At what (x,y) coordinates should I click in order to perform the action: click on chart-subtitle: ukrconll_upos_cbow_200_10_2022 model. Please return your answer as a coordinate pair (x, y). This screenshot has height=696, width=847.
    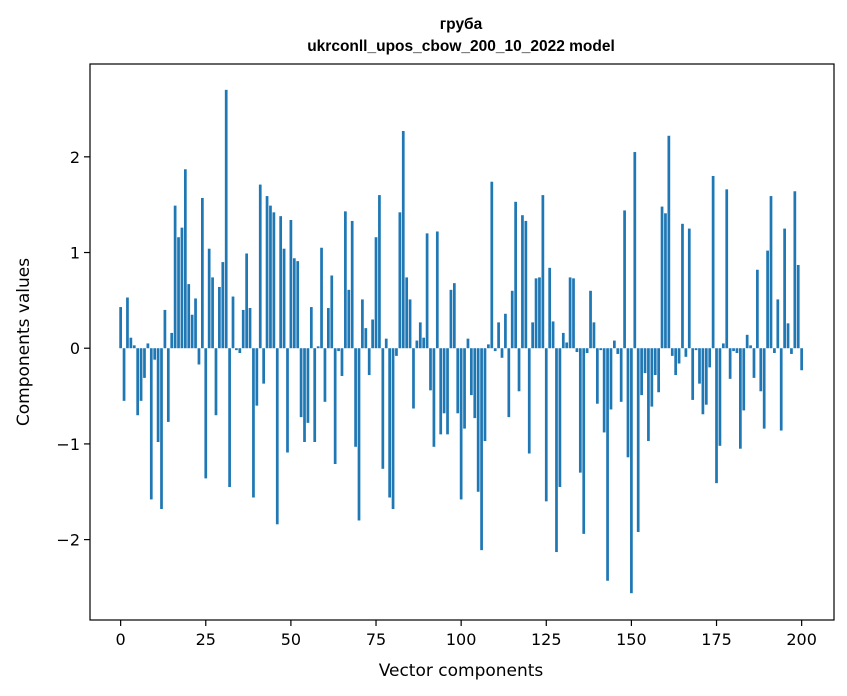
    Looking at the image, I should click on (461, 46).